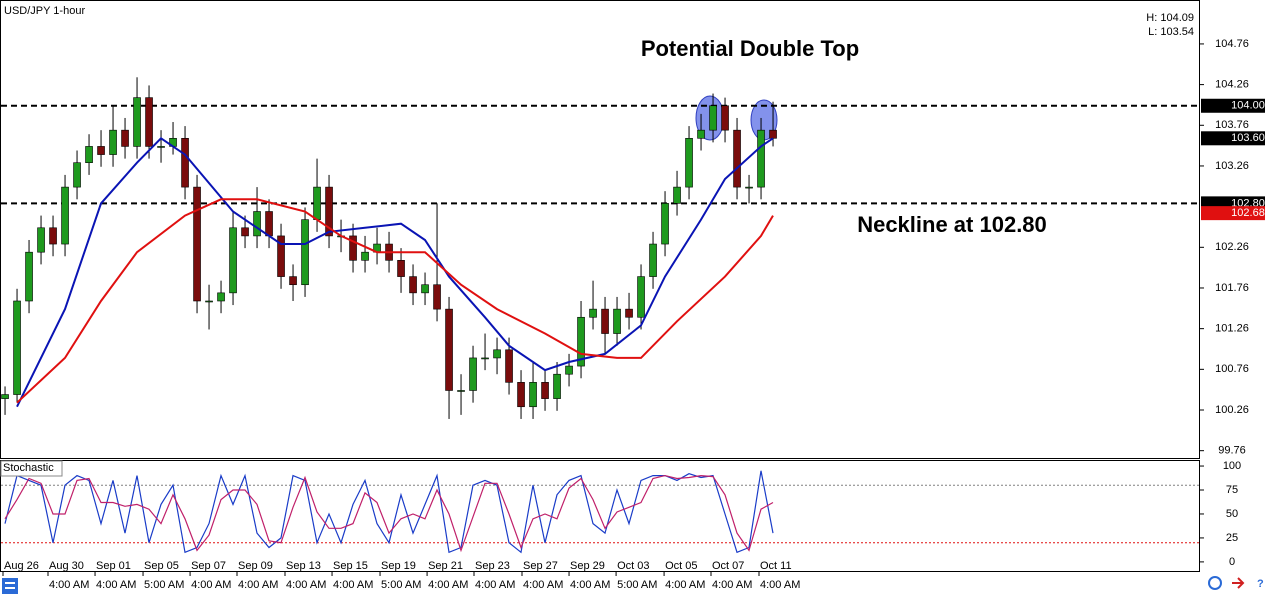  Describe the element at coordinates (1232, 466) in the screenshot. I see `y-tick-label: 100` at that location.